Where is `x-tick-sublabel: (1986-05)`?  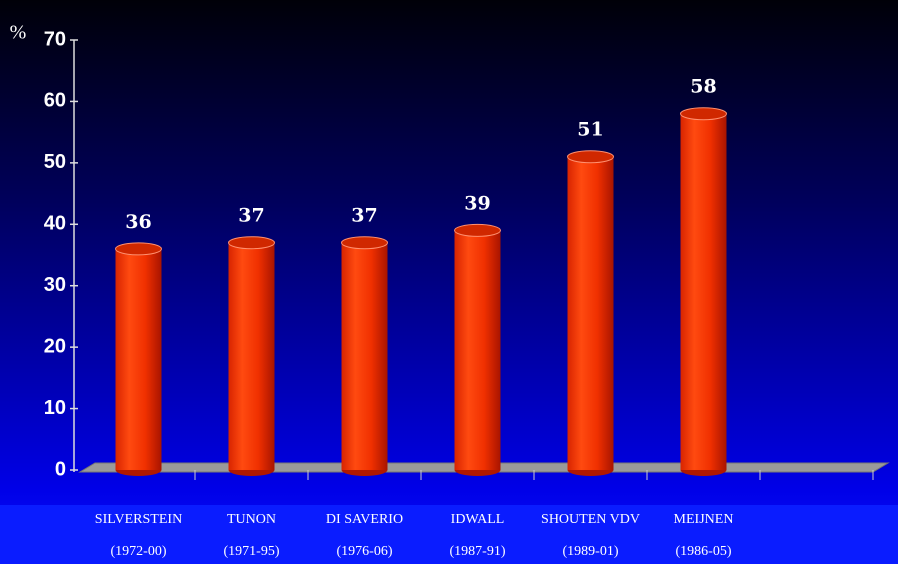
x-tick-sublabel: (1986-05) is located at coordinates (704, 551).